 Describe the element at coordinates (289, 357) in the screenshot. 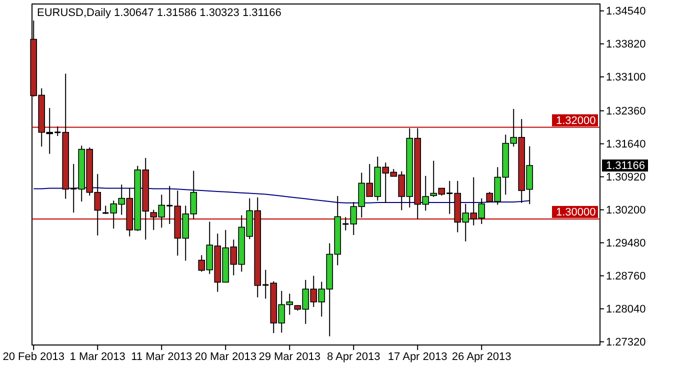

I see `x-tick-label: 29 Mar 2013` at that location.